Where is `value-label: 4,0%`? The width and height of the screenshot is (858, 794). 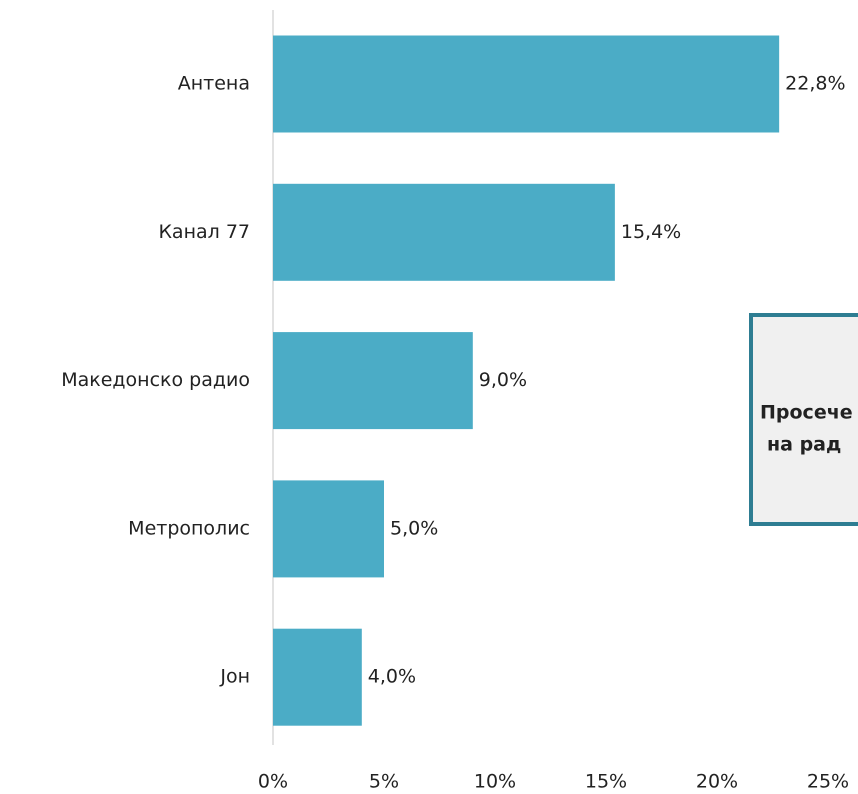
value-label: 4,0% is located at coordinates (392, 677).